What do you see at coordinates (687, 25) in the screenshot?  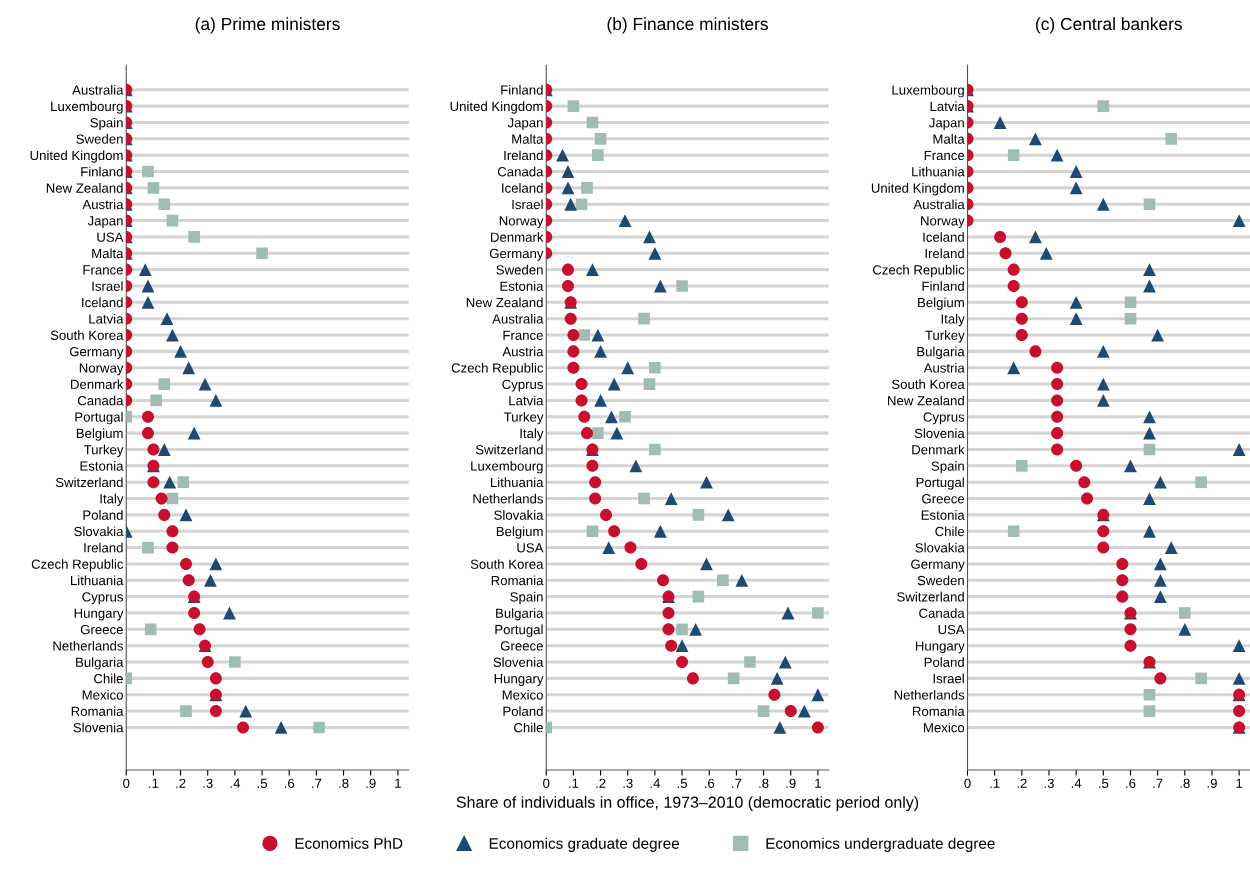 I see `chart-title: (b) Finance ministers` at bounding box center [687, 25].